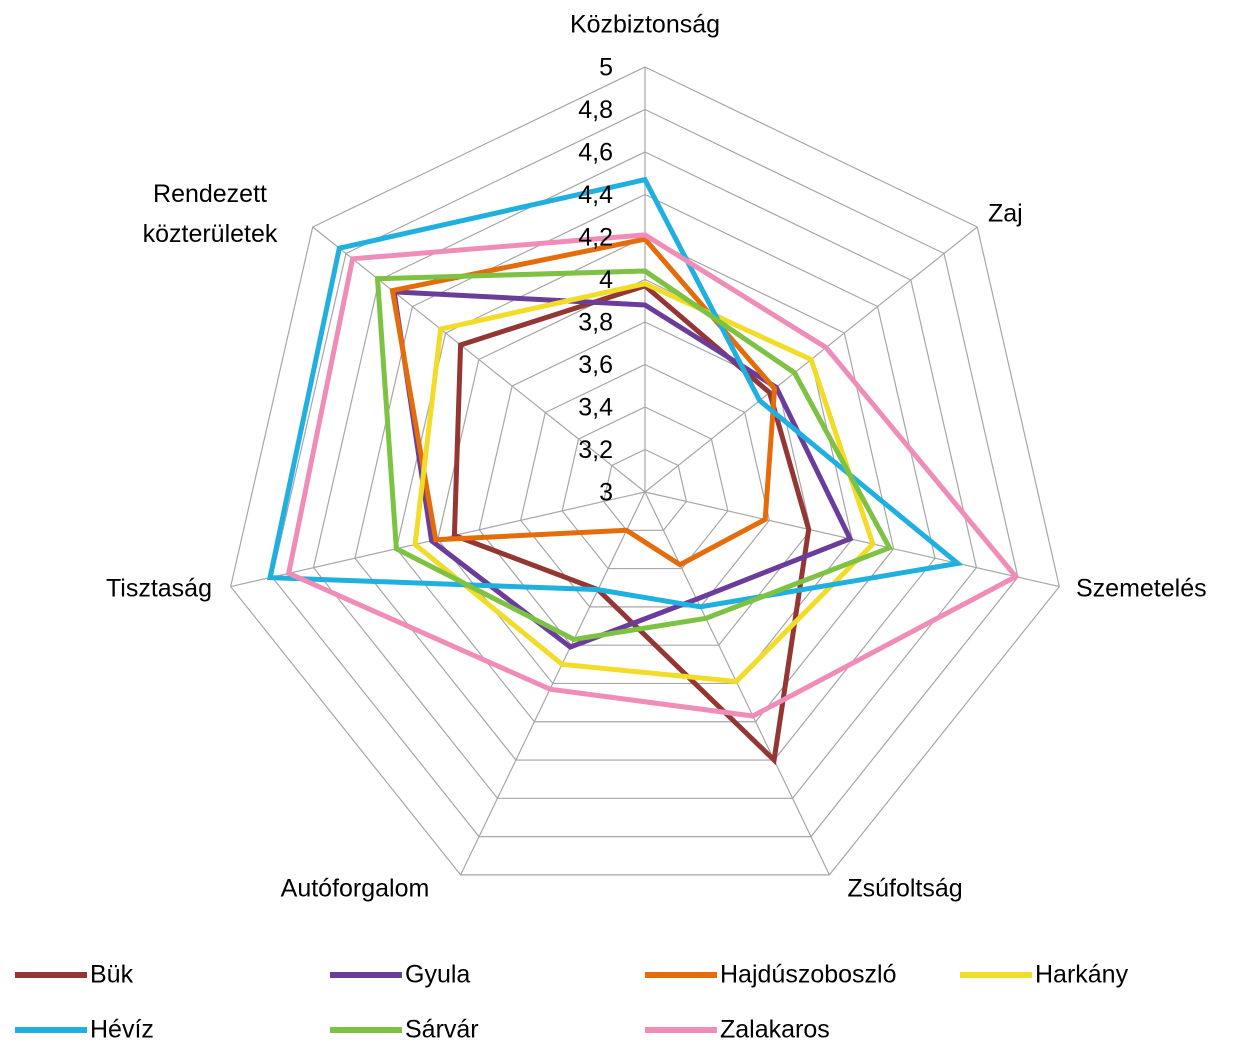  Describe the element at coordinates (606, 493) in the screenshot. I see `tick-label: 3` at that location.